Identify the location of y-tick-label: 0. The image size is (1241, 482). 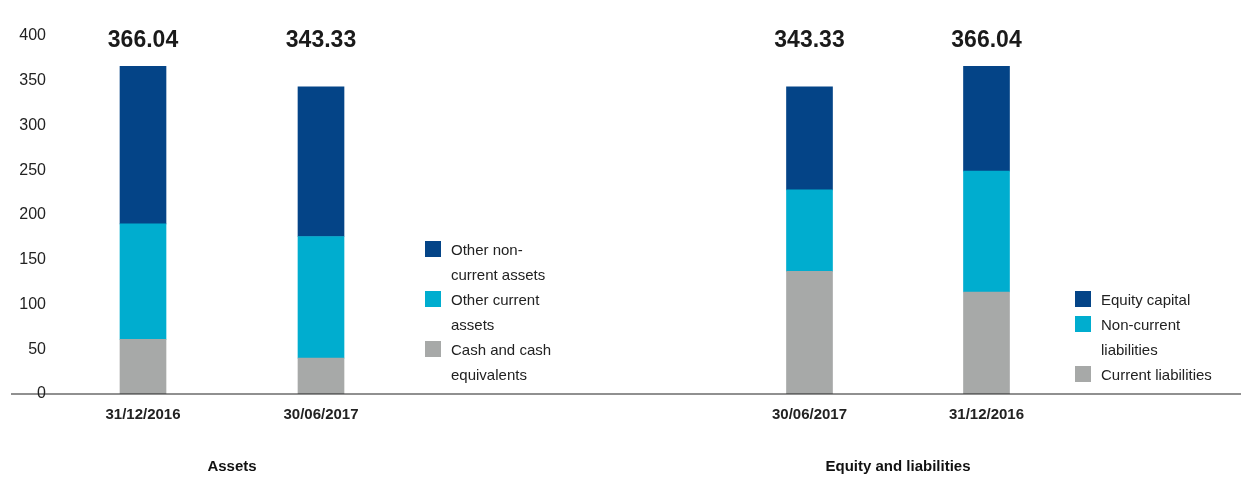
(42, 393).